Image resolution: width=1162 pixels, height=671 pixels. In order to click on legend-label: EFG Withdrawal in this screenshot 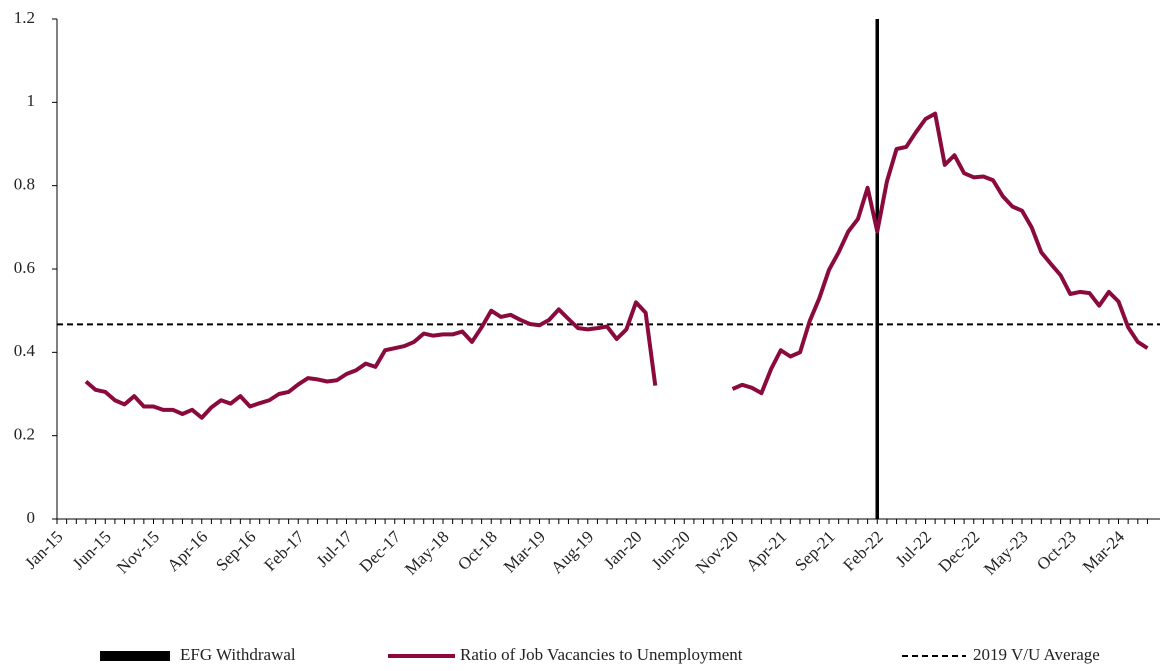, I will do `click(238, 654)`.